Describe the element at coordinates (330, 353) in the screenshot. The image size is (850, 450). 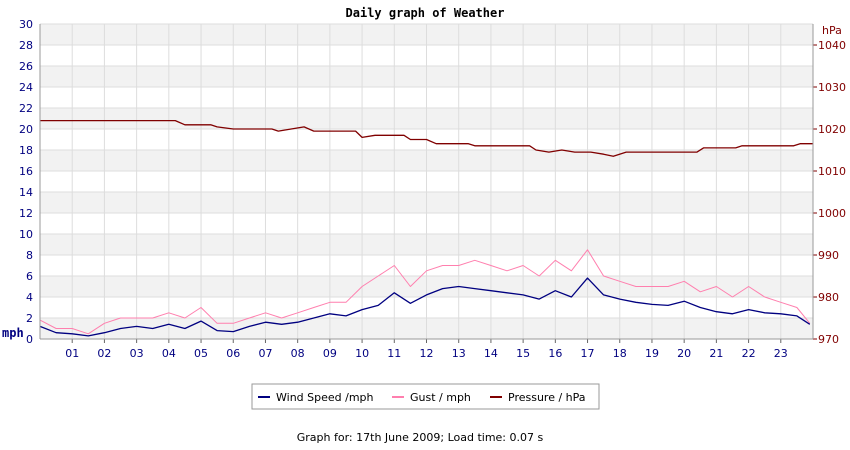
I see `x-tick-label: 09` at that location.